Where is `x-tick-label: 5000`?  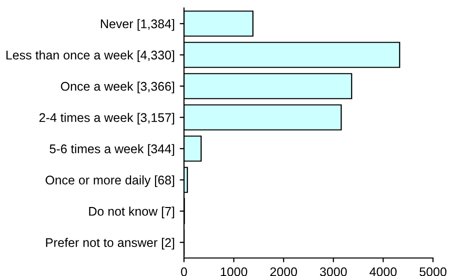
x-tick-label: 5000 is located at coordinates (433, 271).